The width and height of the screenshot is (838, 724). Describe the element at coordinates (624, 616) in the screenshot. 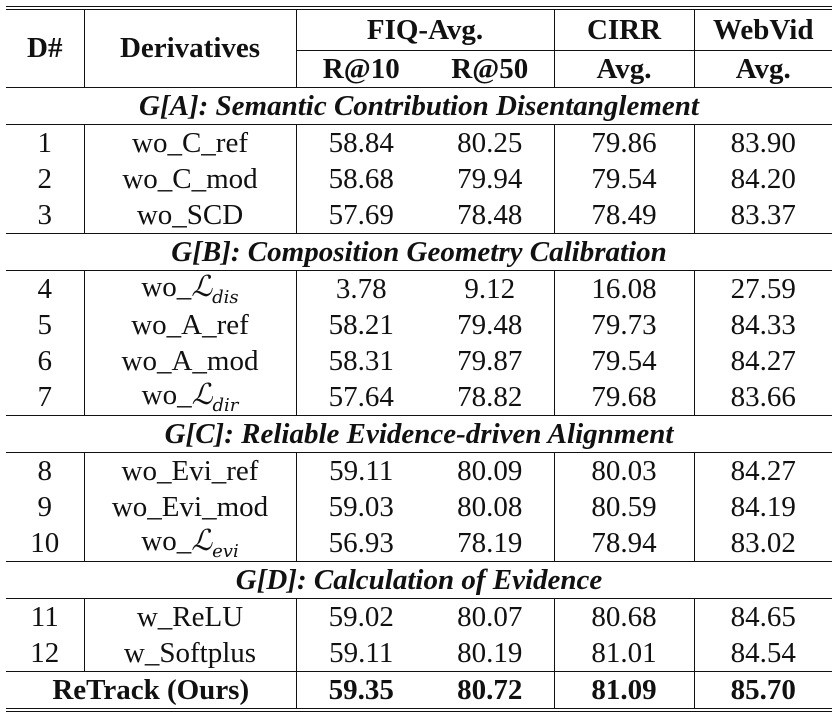

I see `row-cirr-avg: 80.68` at that location.